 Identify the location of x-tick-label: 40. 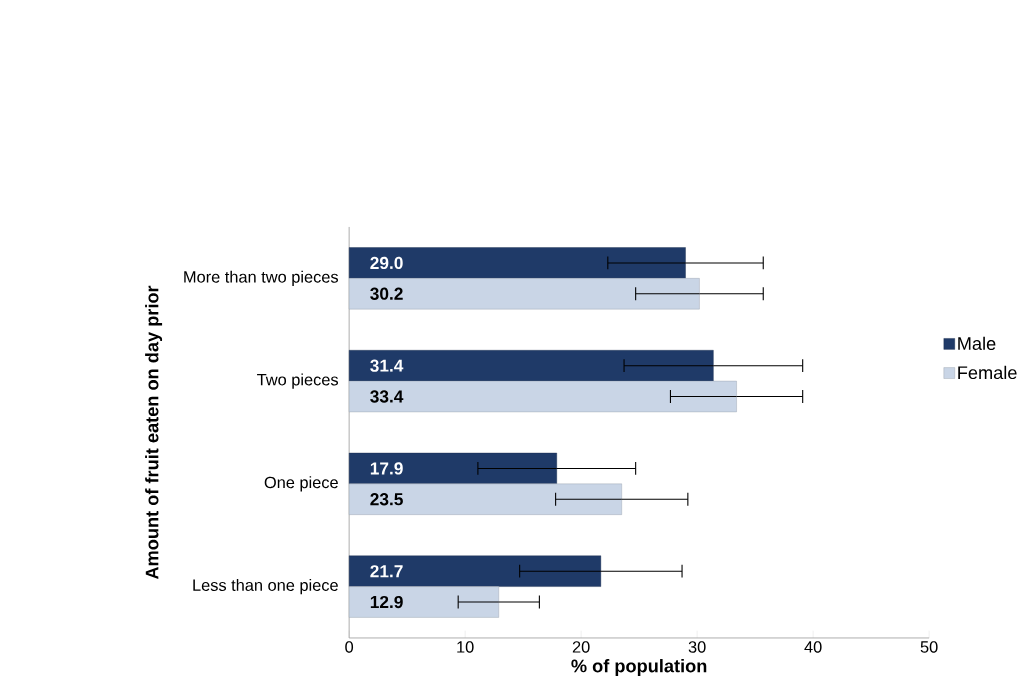
(813, 647).